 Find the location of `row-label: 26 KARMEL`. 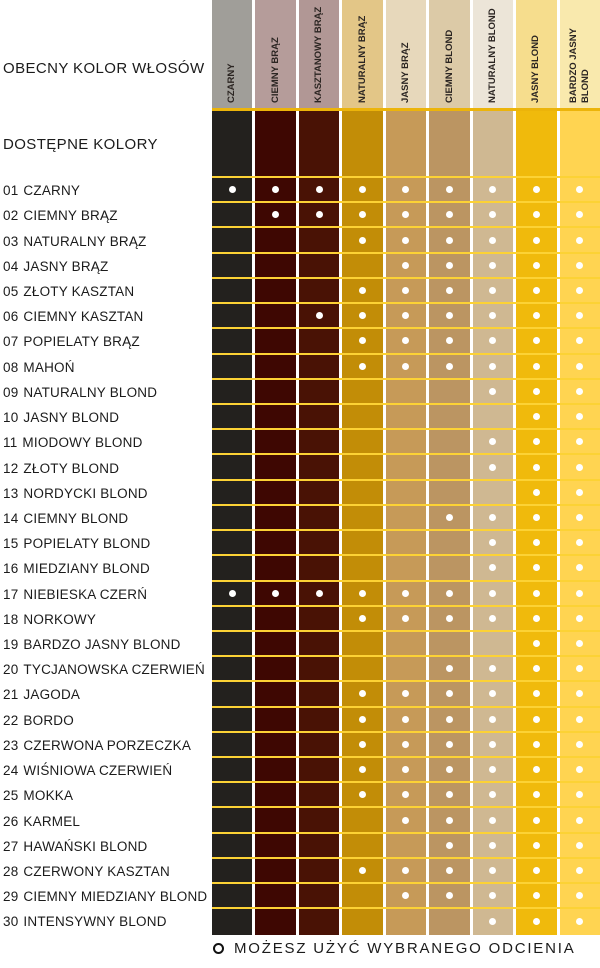

row-label: 26 KARMEL is located at coordinates (106, 820).